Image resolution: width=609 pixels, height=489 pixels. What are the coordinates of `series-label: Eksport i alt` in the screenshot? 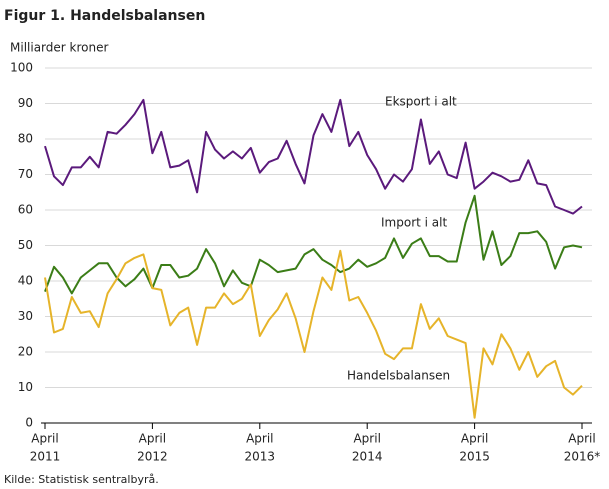 It's located at (421, 102).